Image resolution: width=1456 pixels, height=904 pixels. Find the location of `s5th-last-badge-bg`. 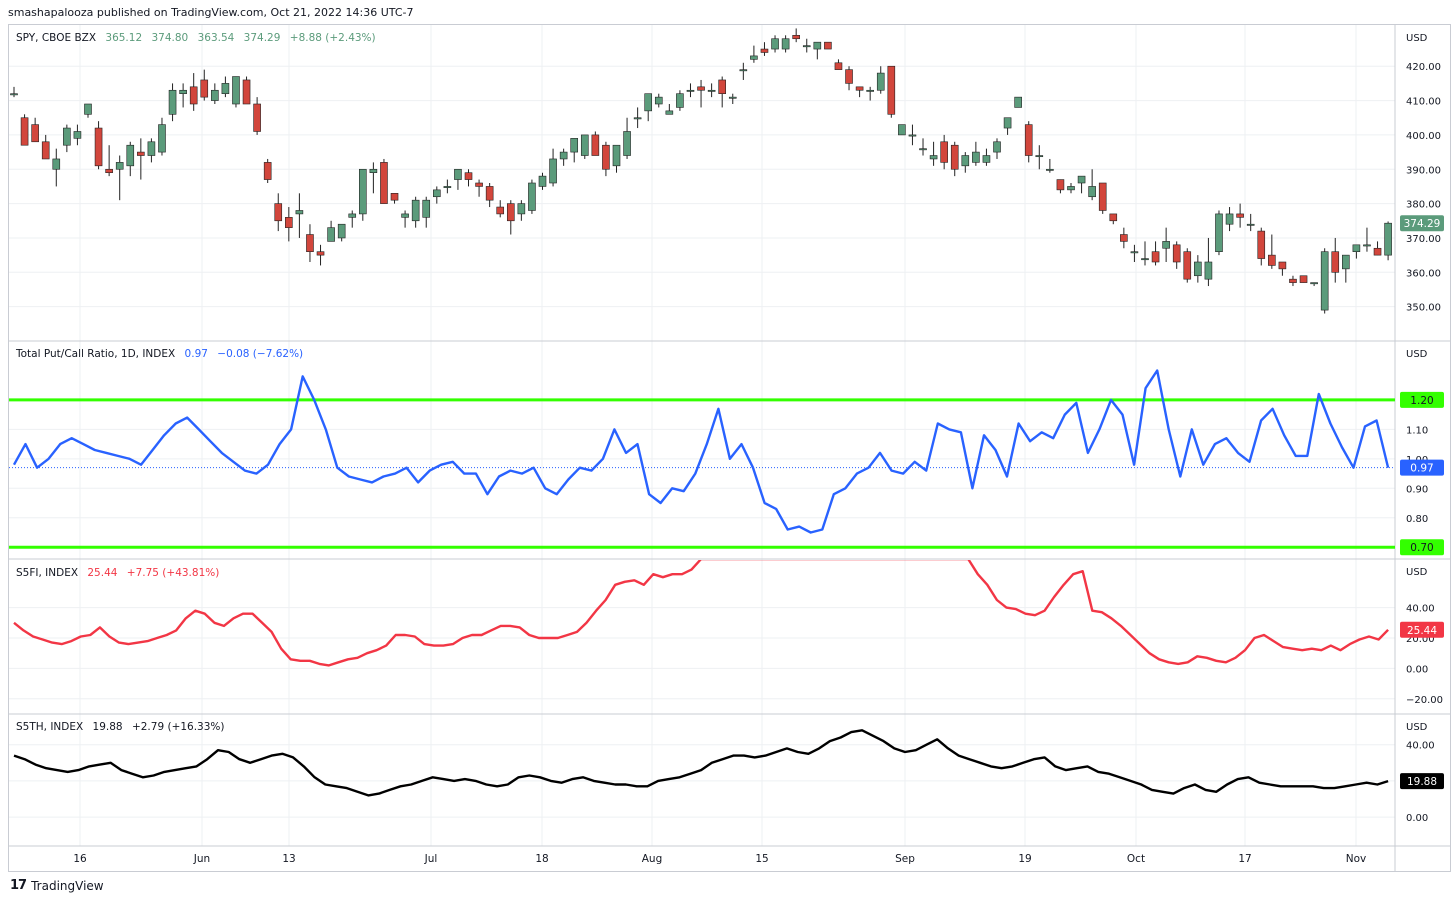

s5th-last-badge-bg is located at coordinates (1422, 781).